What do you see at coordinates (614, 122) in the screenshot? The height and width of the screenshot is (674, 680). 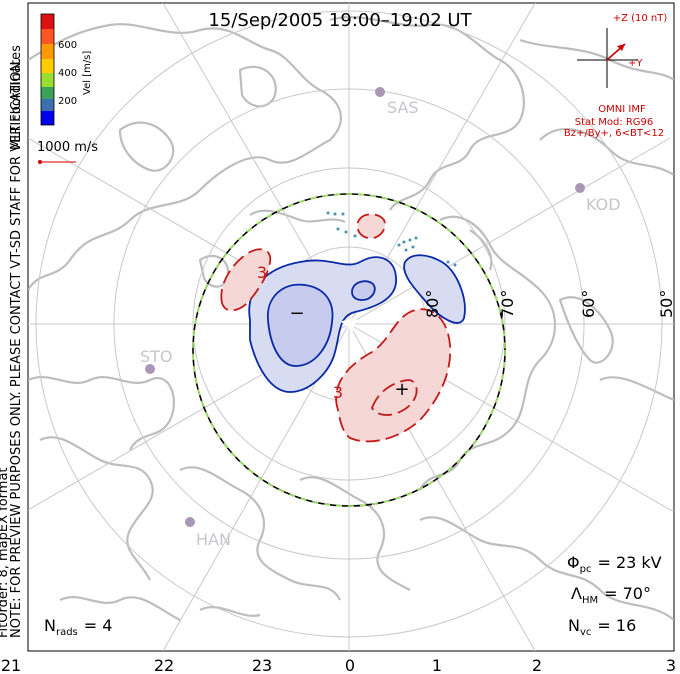 I see `imf-model-line1: Stat Mod: RG96` at bounding box center [614, 122].